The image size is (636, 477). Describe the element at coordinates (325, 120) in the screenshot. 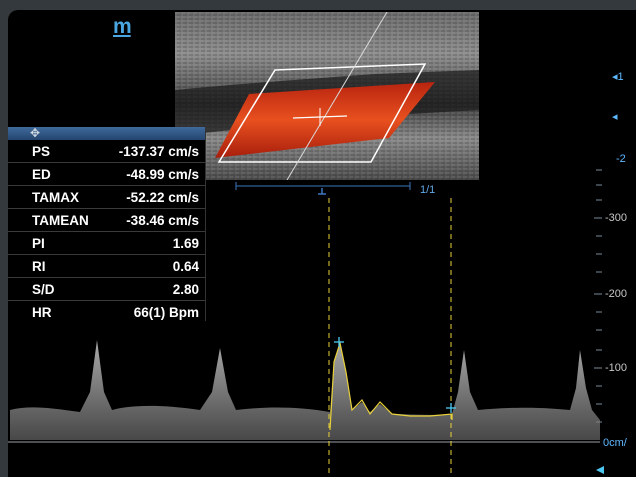

I see `doppler-flow-region` at that location.